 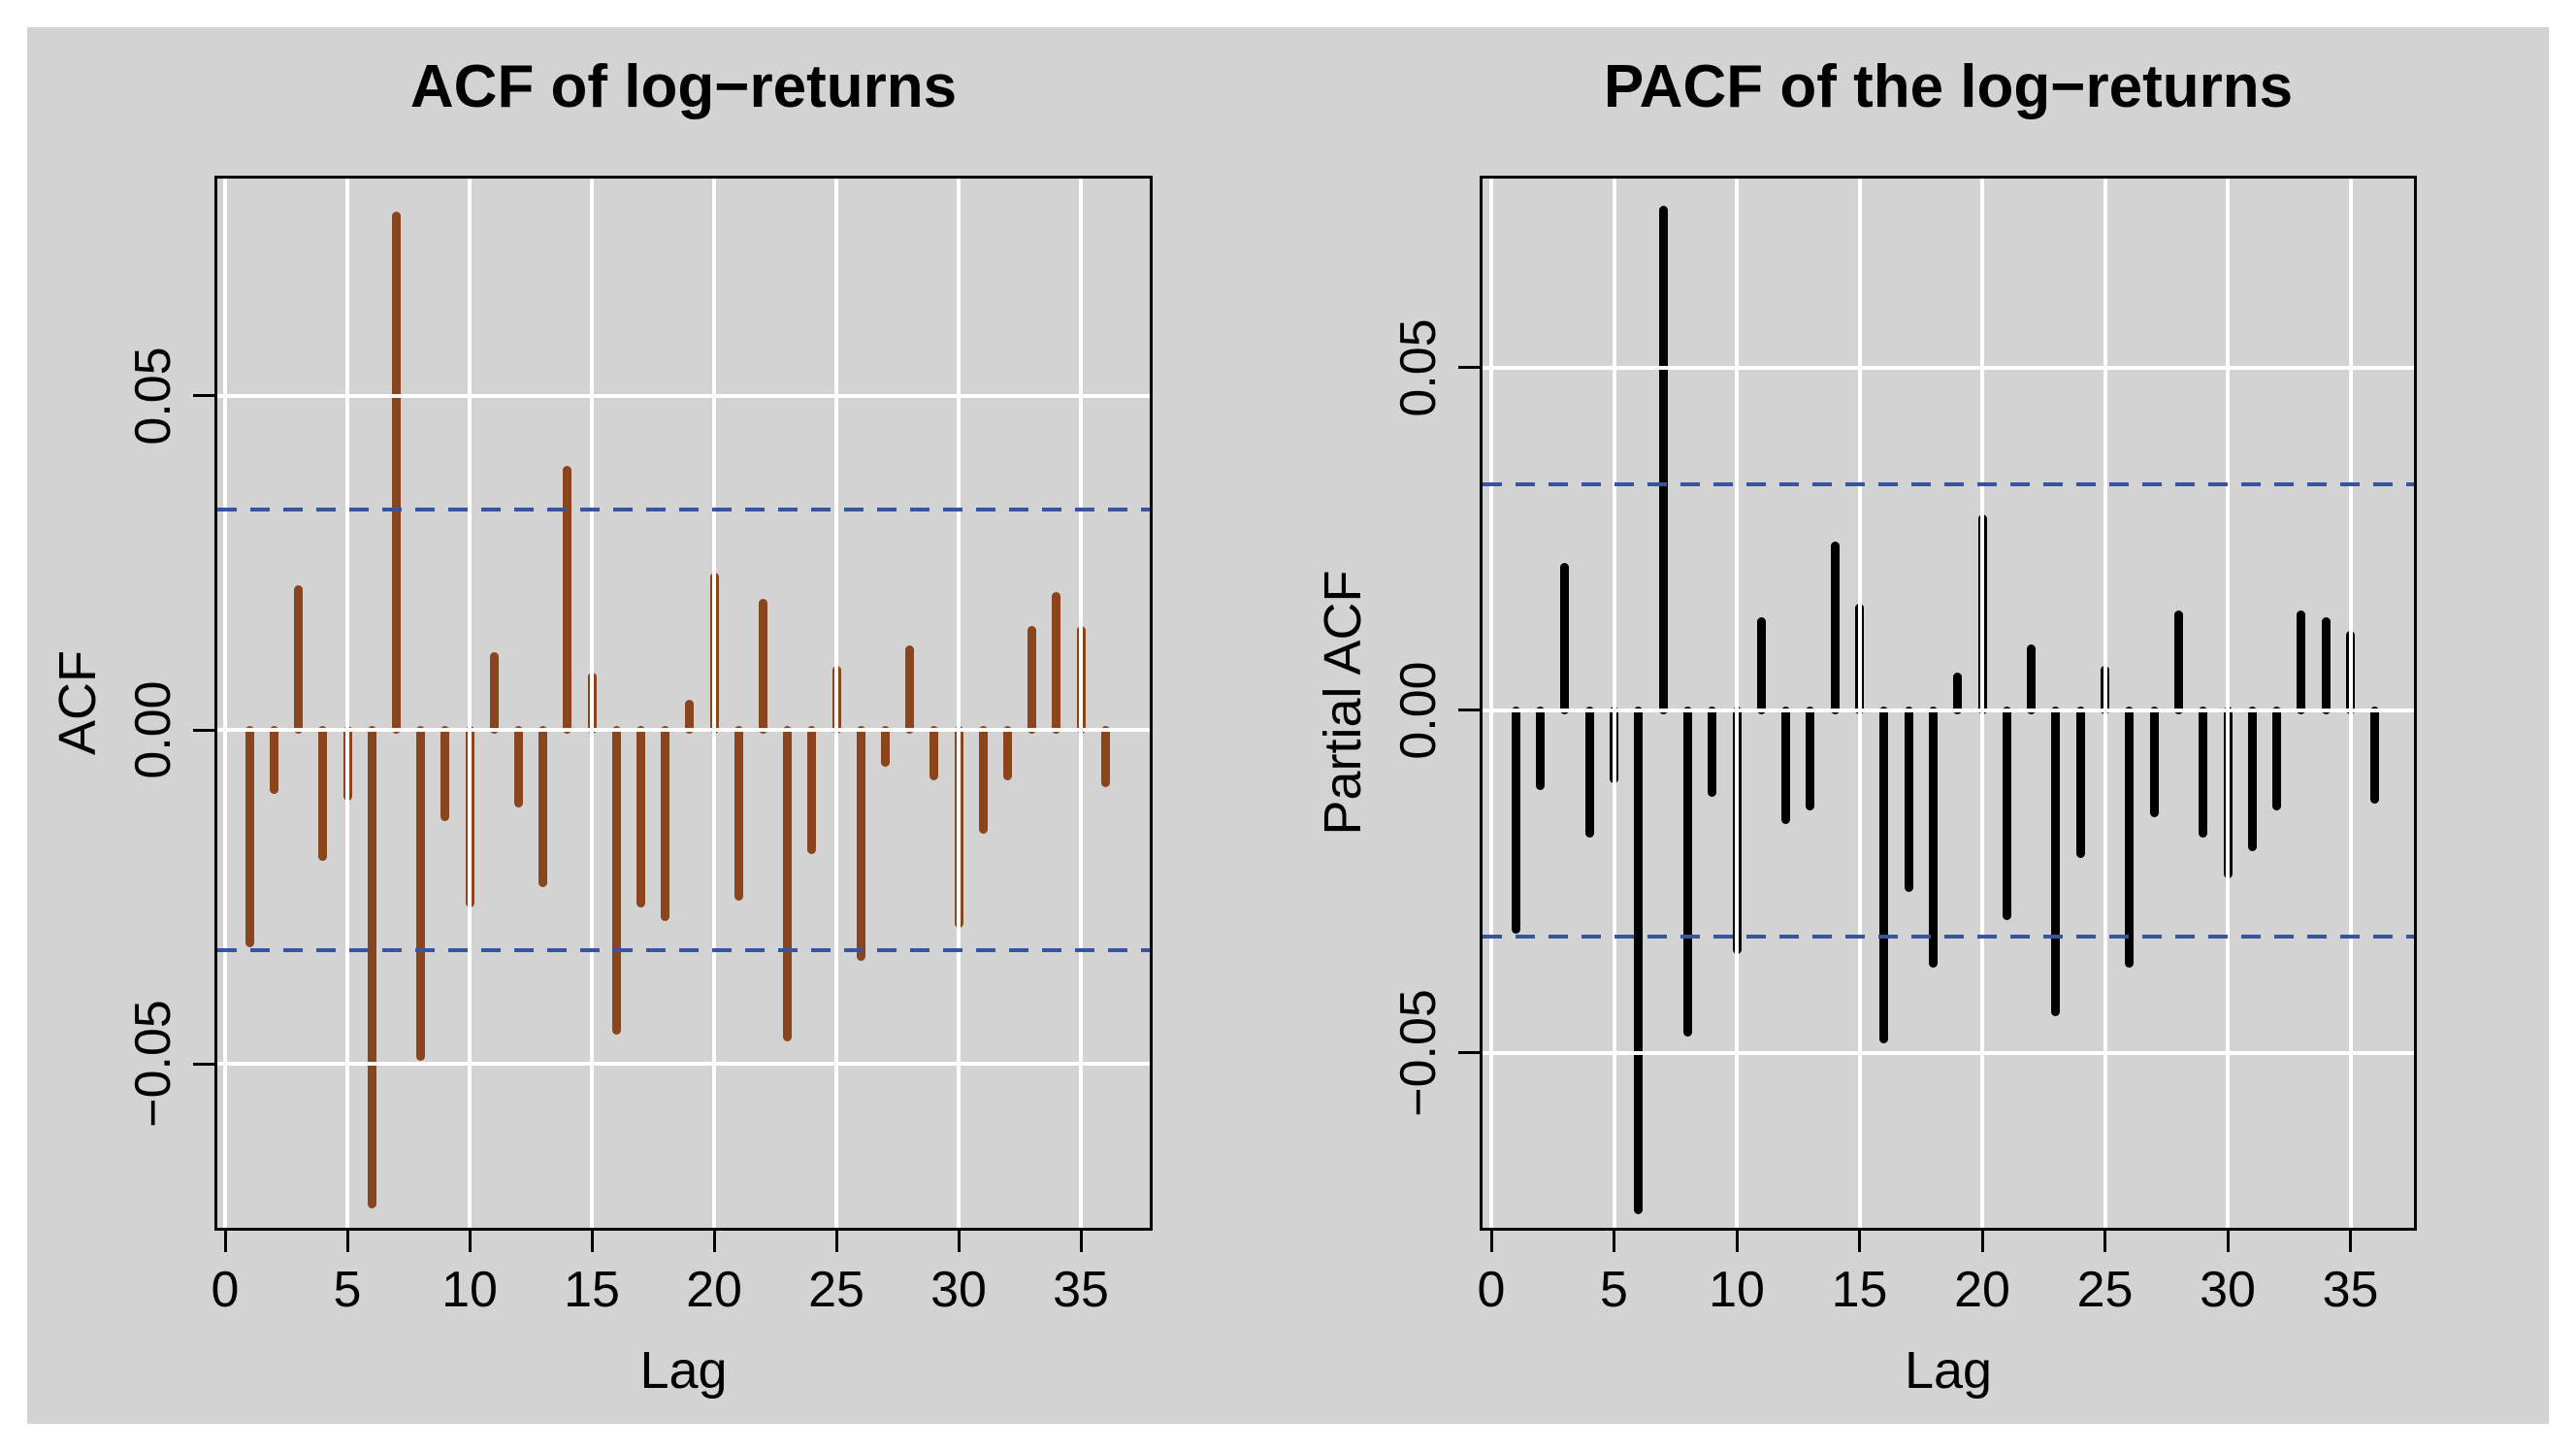 What do you see at coordinates (153, 729) in the screenshot?
I see `acf-y-tick-label-1: 0.00` at bounding box center [153, 729].